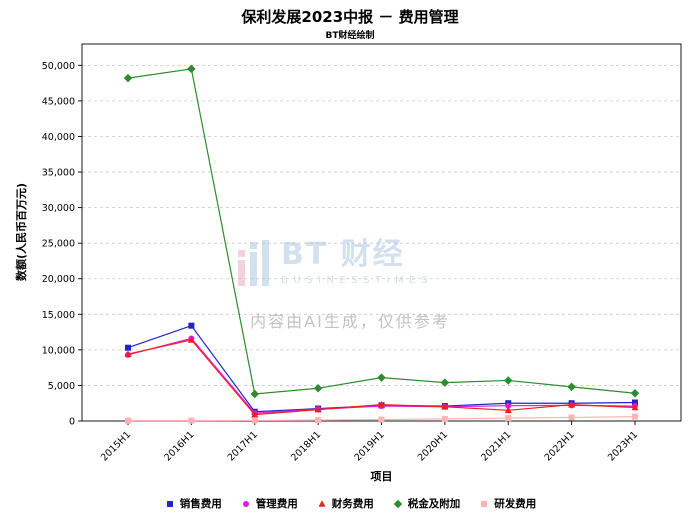 Image resolution: width=700 pixels, height=524 pixels. I want to click on series-研发费用, so click(381, 418).